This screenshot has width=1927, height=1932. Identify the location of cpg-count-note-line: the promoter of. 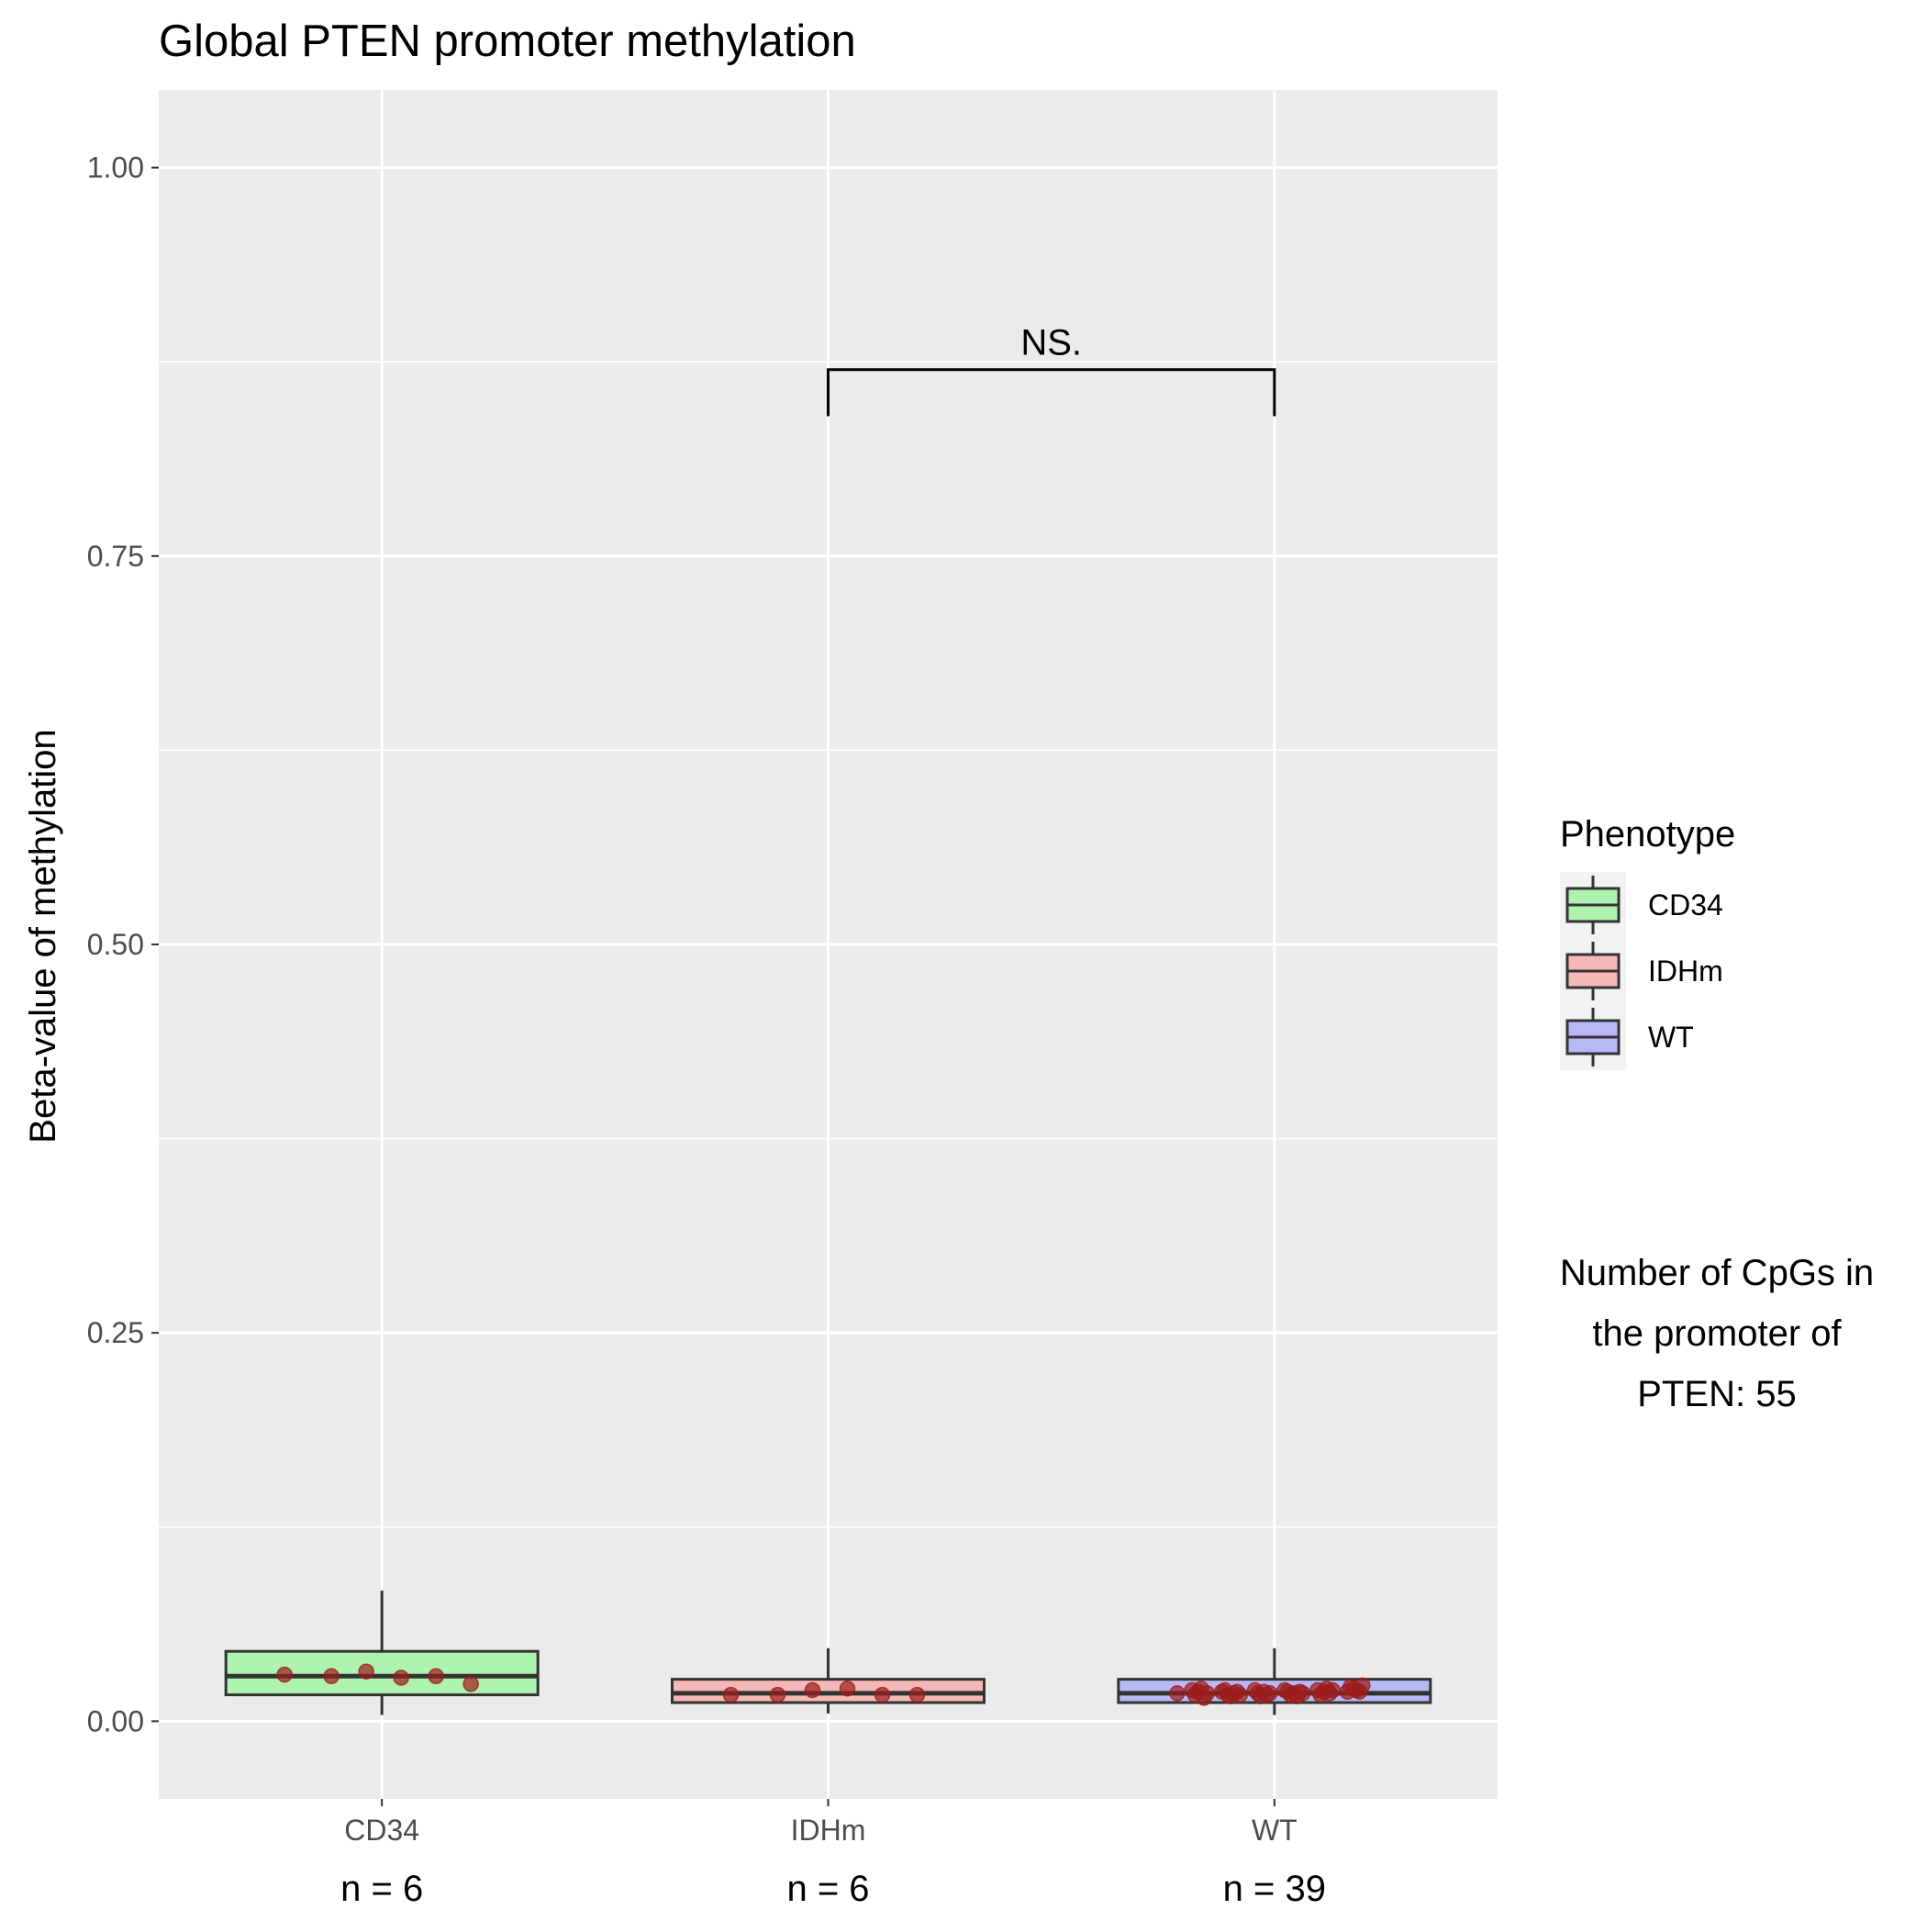
(1717, 1333).